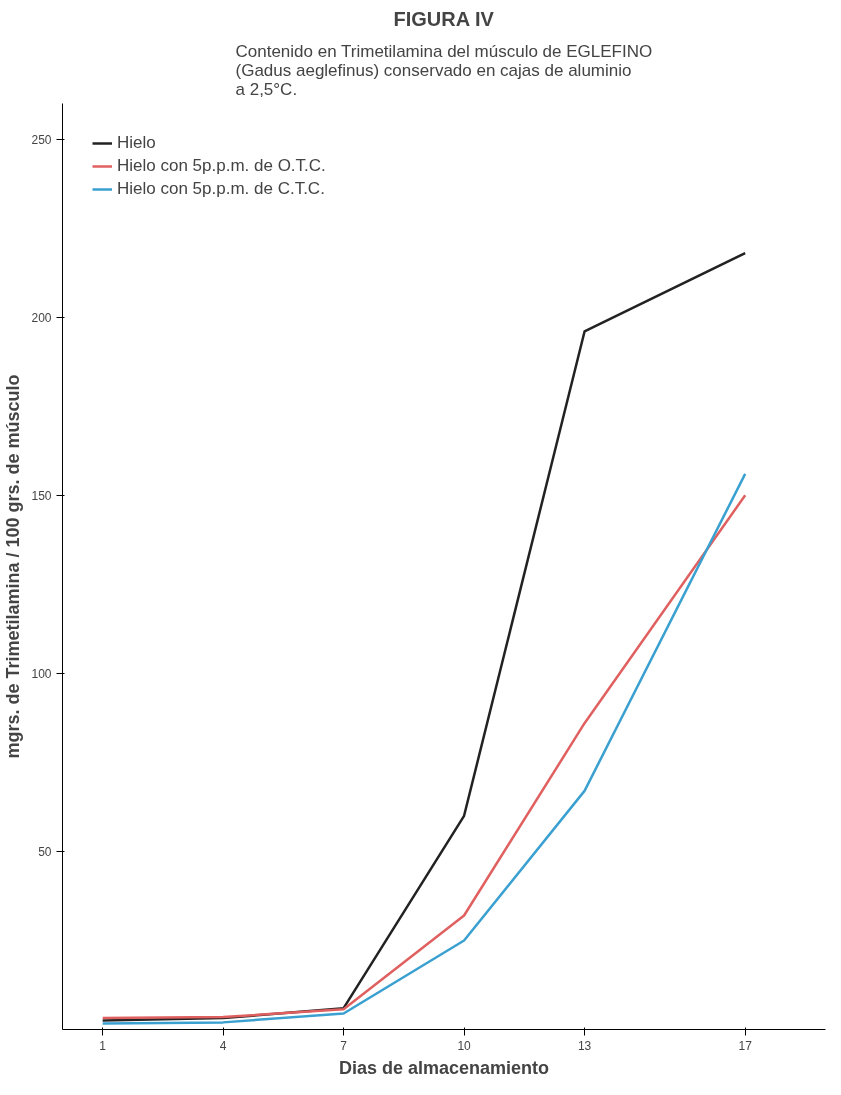 The height and width of the screenshot is (1095, 841). Describe the element at coordinates (136, 143) in the screenshot. I see `legend-label: Hielo` at that location.